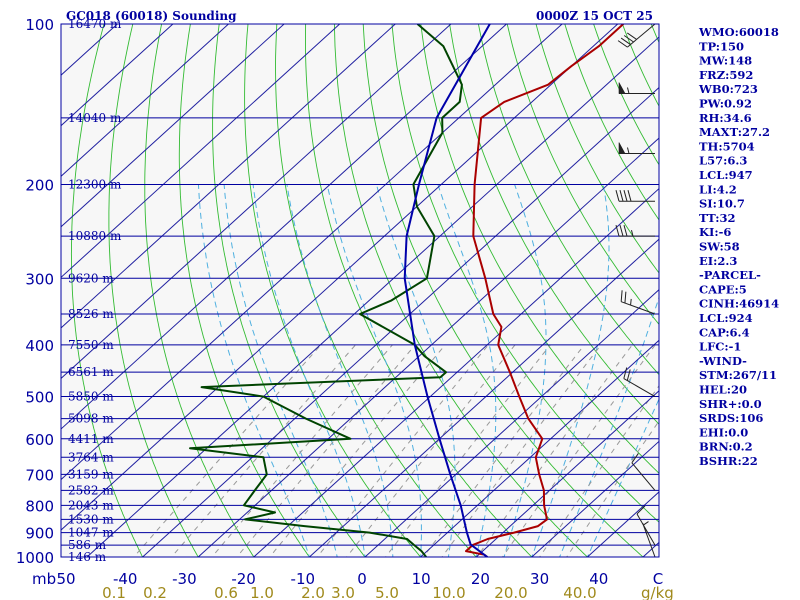 This screenshot has width=800, height=600. Describe the element at coordinates (87, 545) in the screenshot. I see `height-label: 586 m` at that location.